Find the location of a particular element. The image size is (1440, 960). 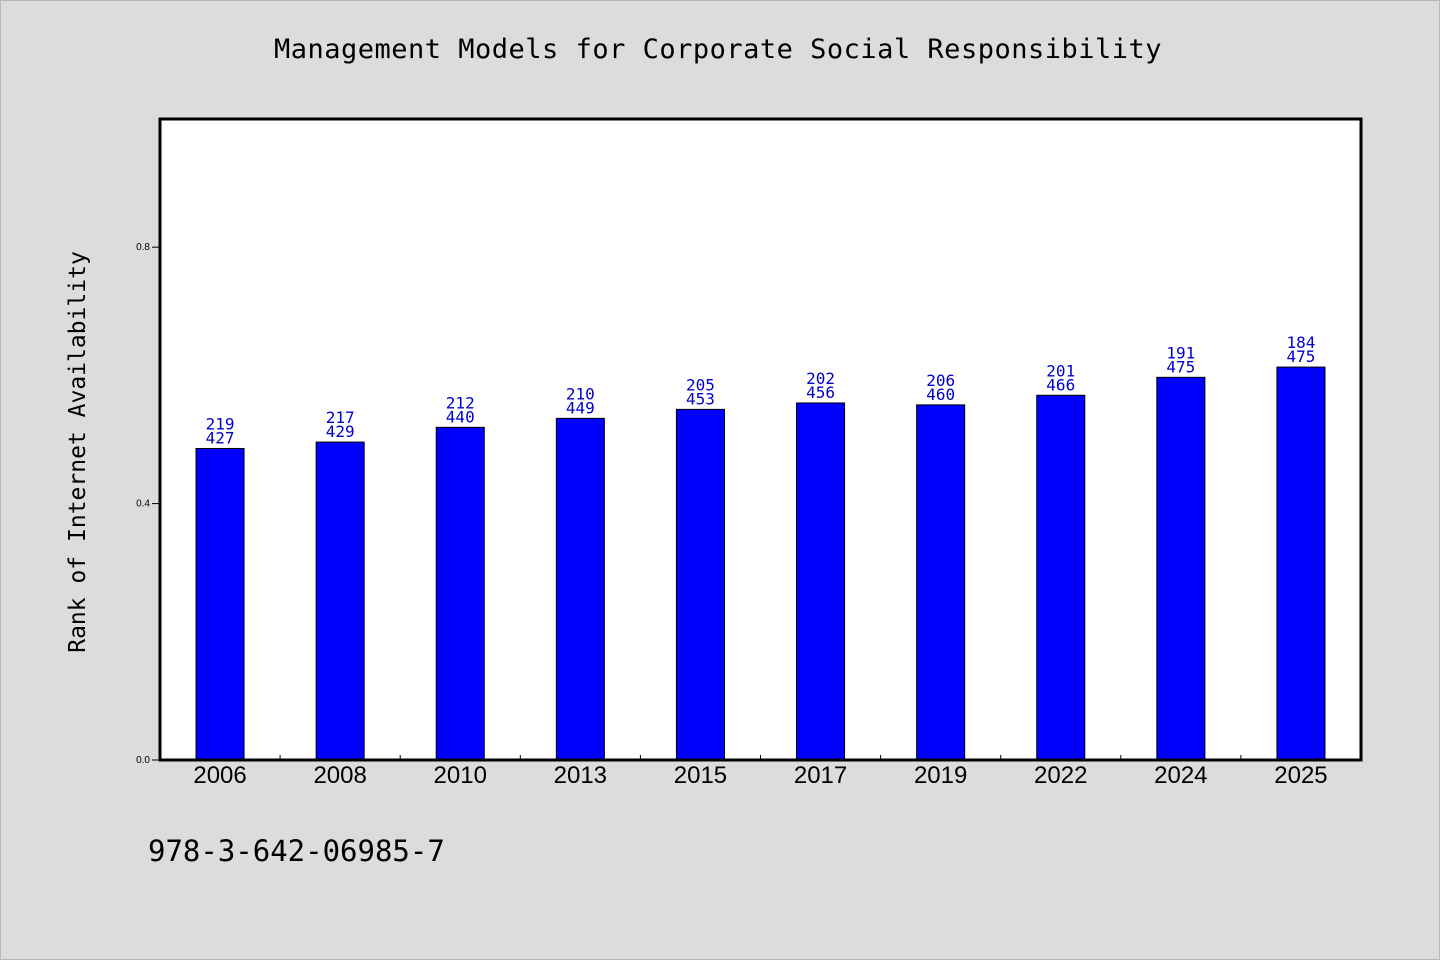

y-axis: 0.0 0.4 0.8 is located at coordinates (148, 504).